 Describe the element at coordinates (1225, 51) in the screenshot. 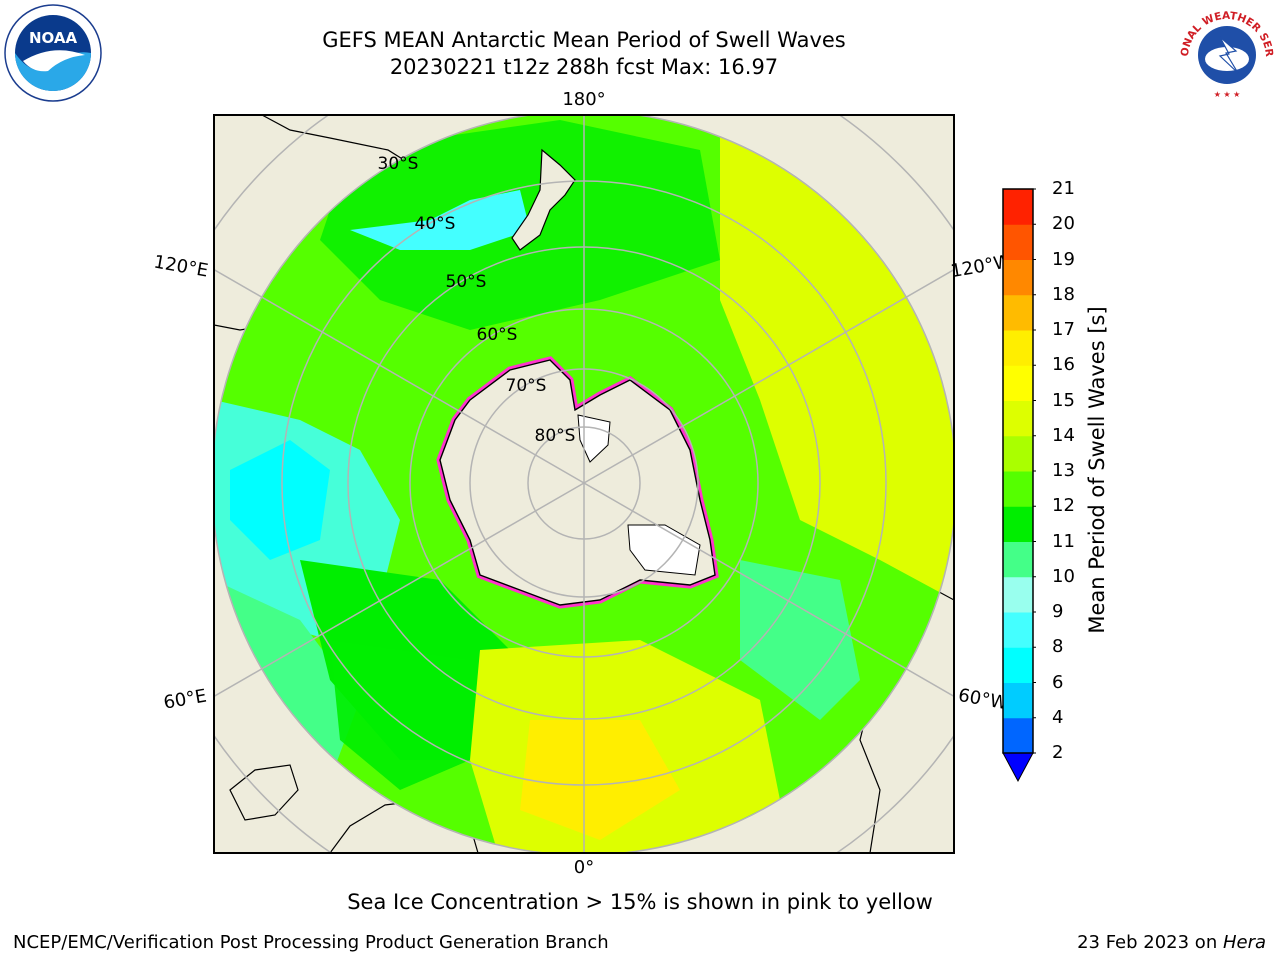

I see `nws-logo: NATIONAL WEATHER SERVICE ★ ★ ★` at that location.